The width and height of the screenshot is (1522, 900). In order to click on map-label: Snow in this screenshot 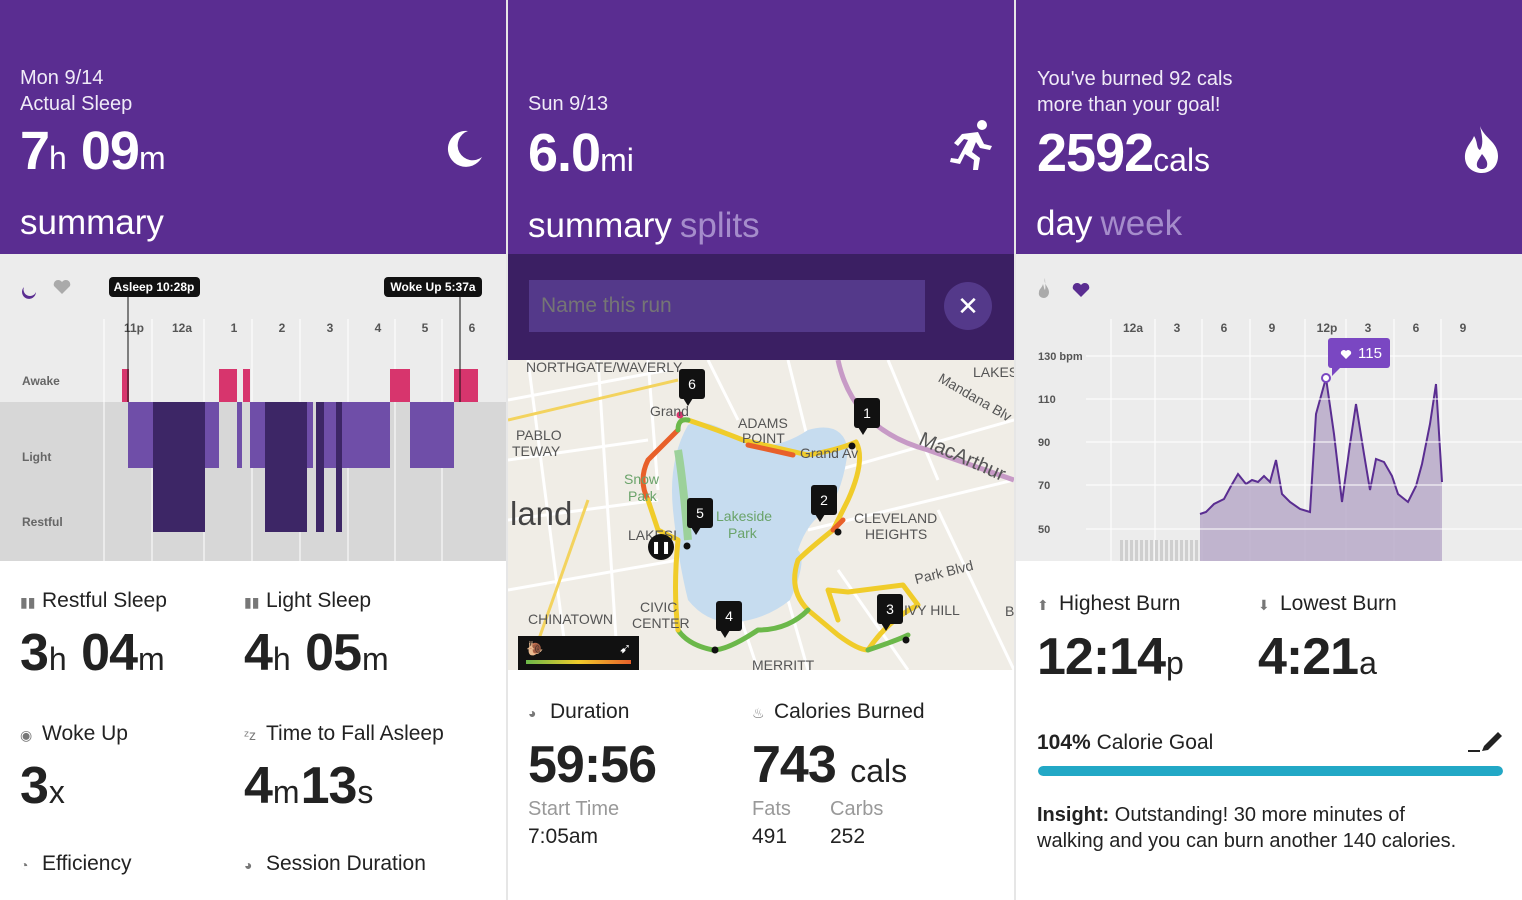, I will do `click(642, 479)`.